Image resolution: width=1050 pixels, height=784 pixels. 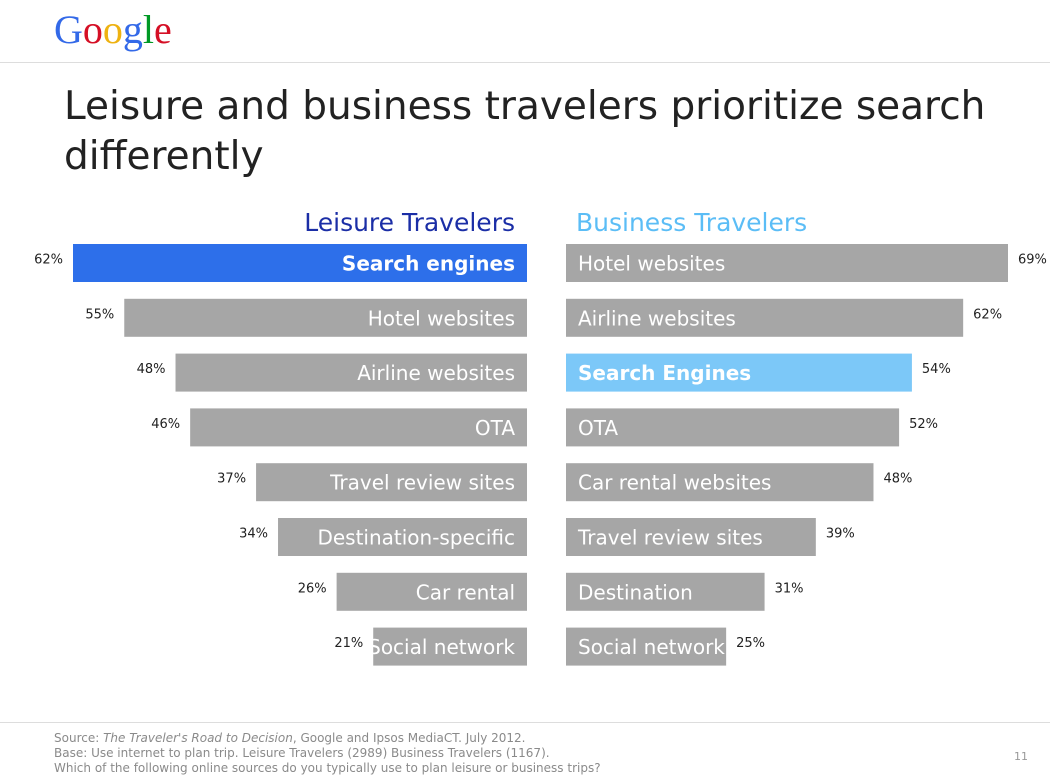 I want to click on value-label: 46%, so click(x=165, y=424).